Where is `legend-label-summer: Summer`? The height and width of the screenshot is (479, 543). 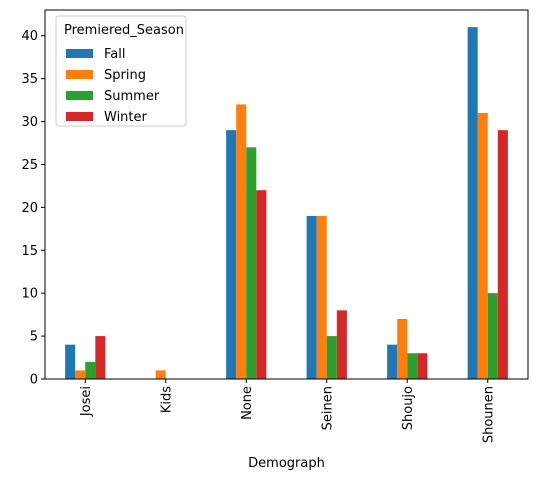 legend-label-summer: Summer is located at coordinates (132, 96).